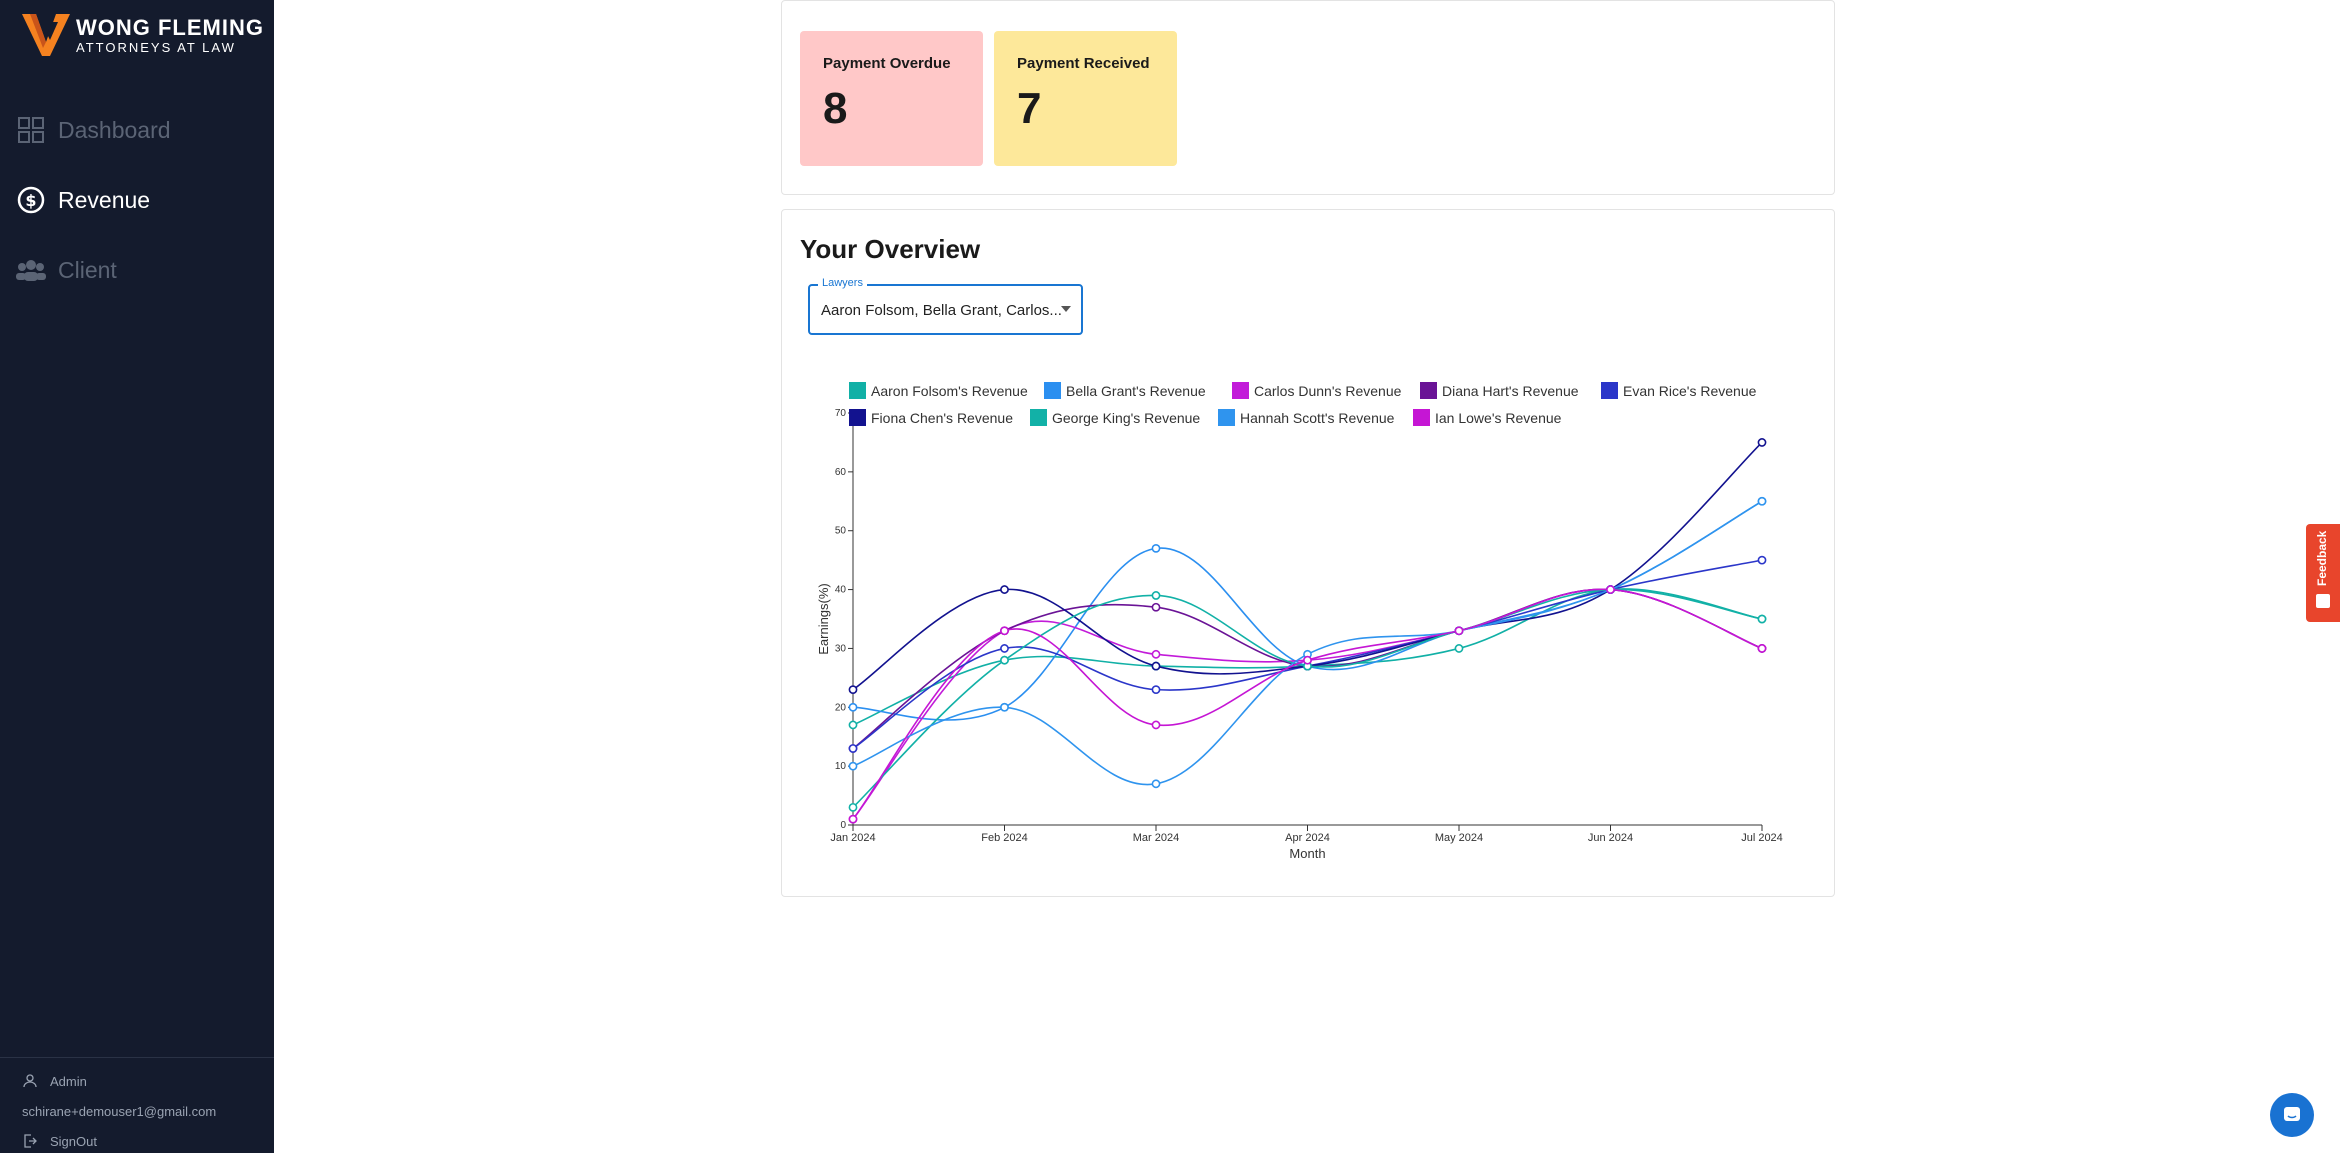 This screenshot has width=2340, height=1156. What do you see at coordinates (835, 108) in the screenshot?
I see `payment-overdue-value: 8` at bounding box center [835, 108].